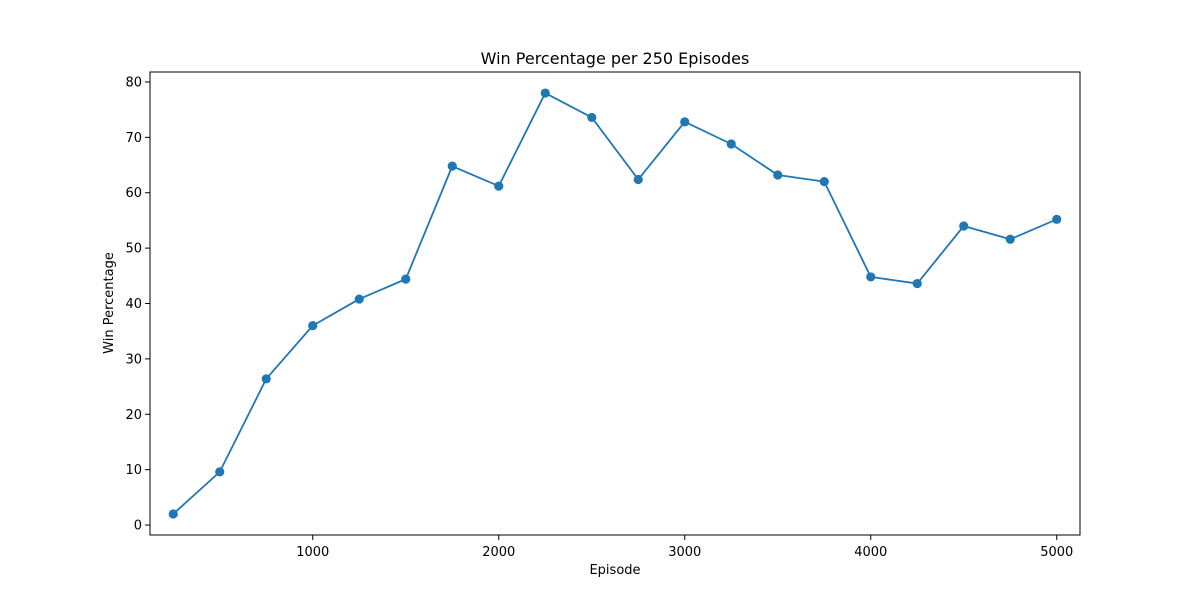 This screenshot has height=604, width=1200. Describe the element at coordinates (133, 359) in the screenshot. I see `y-tick-label: 30` at that location.